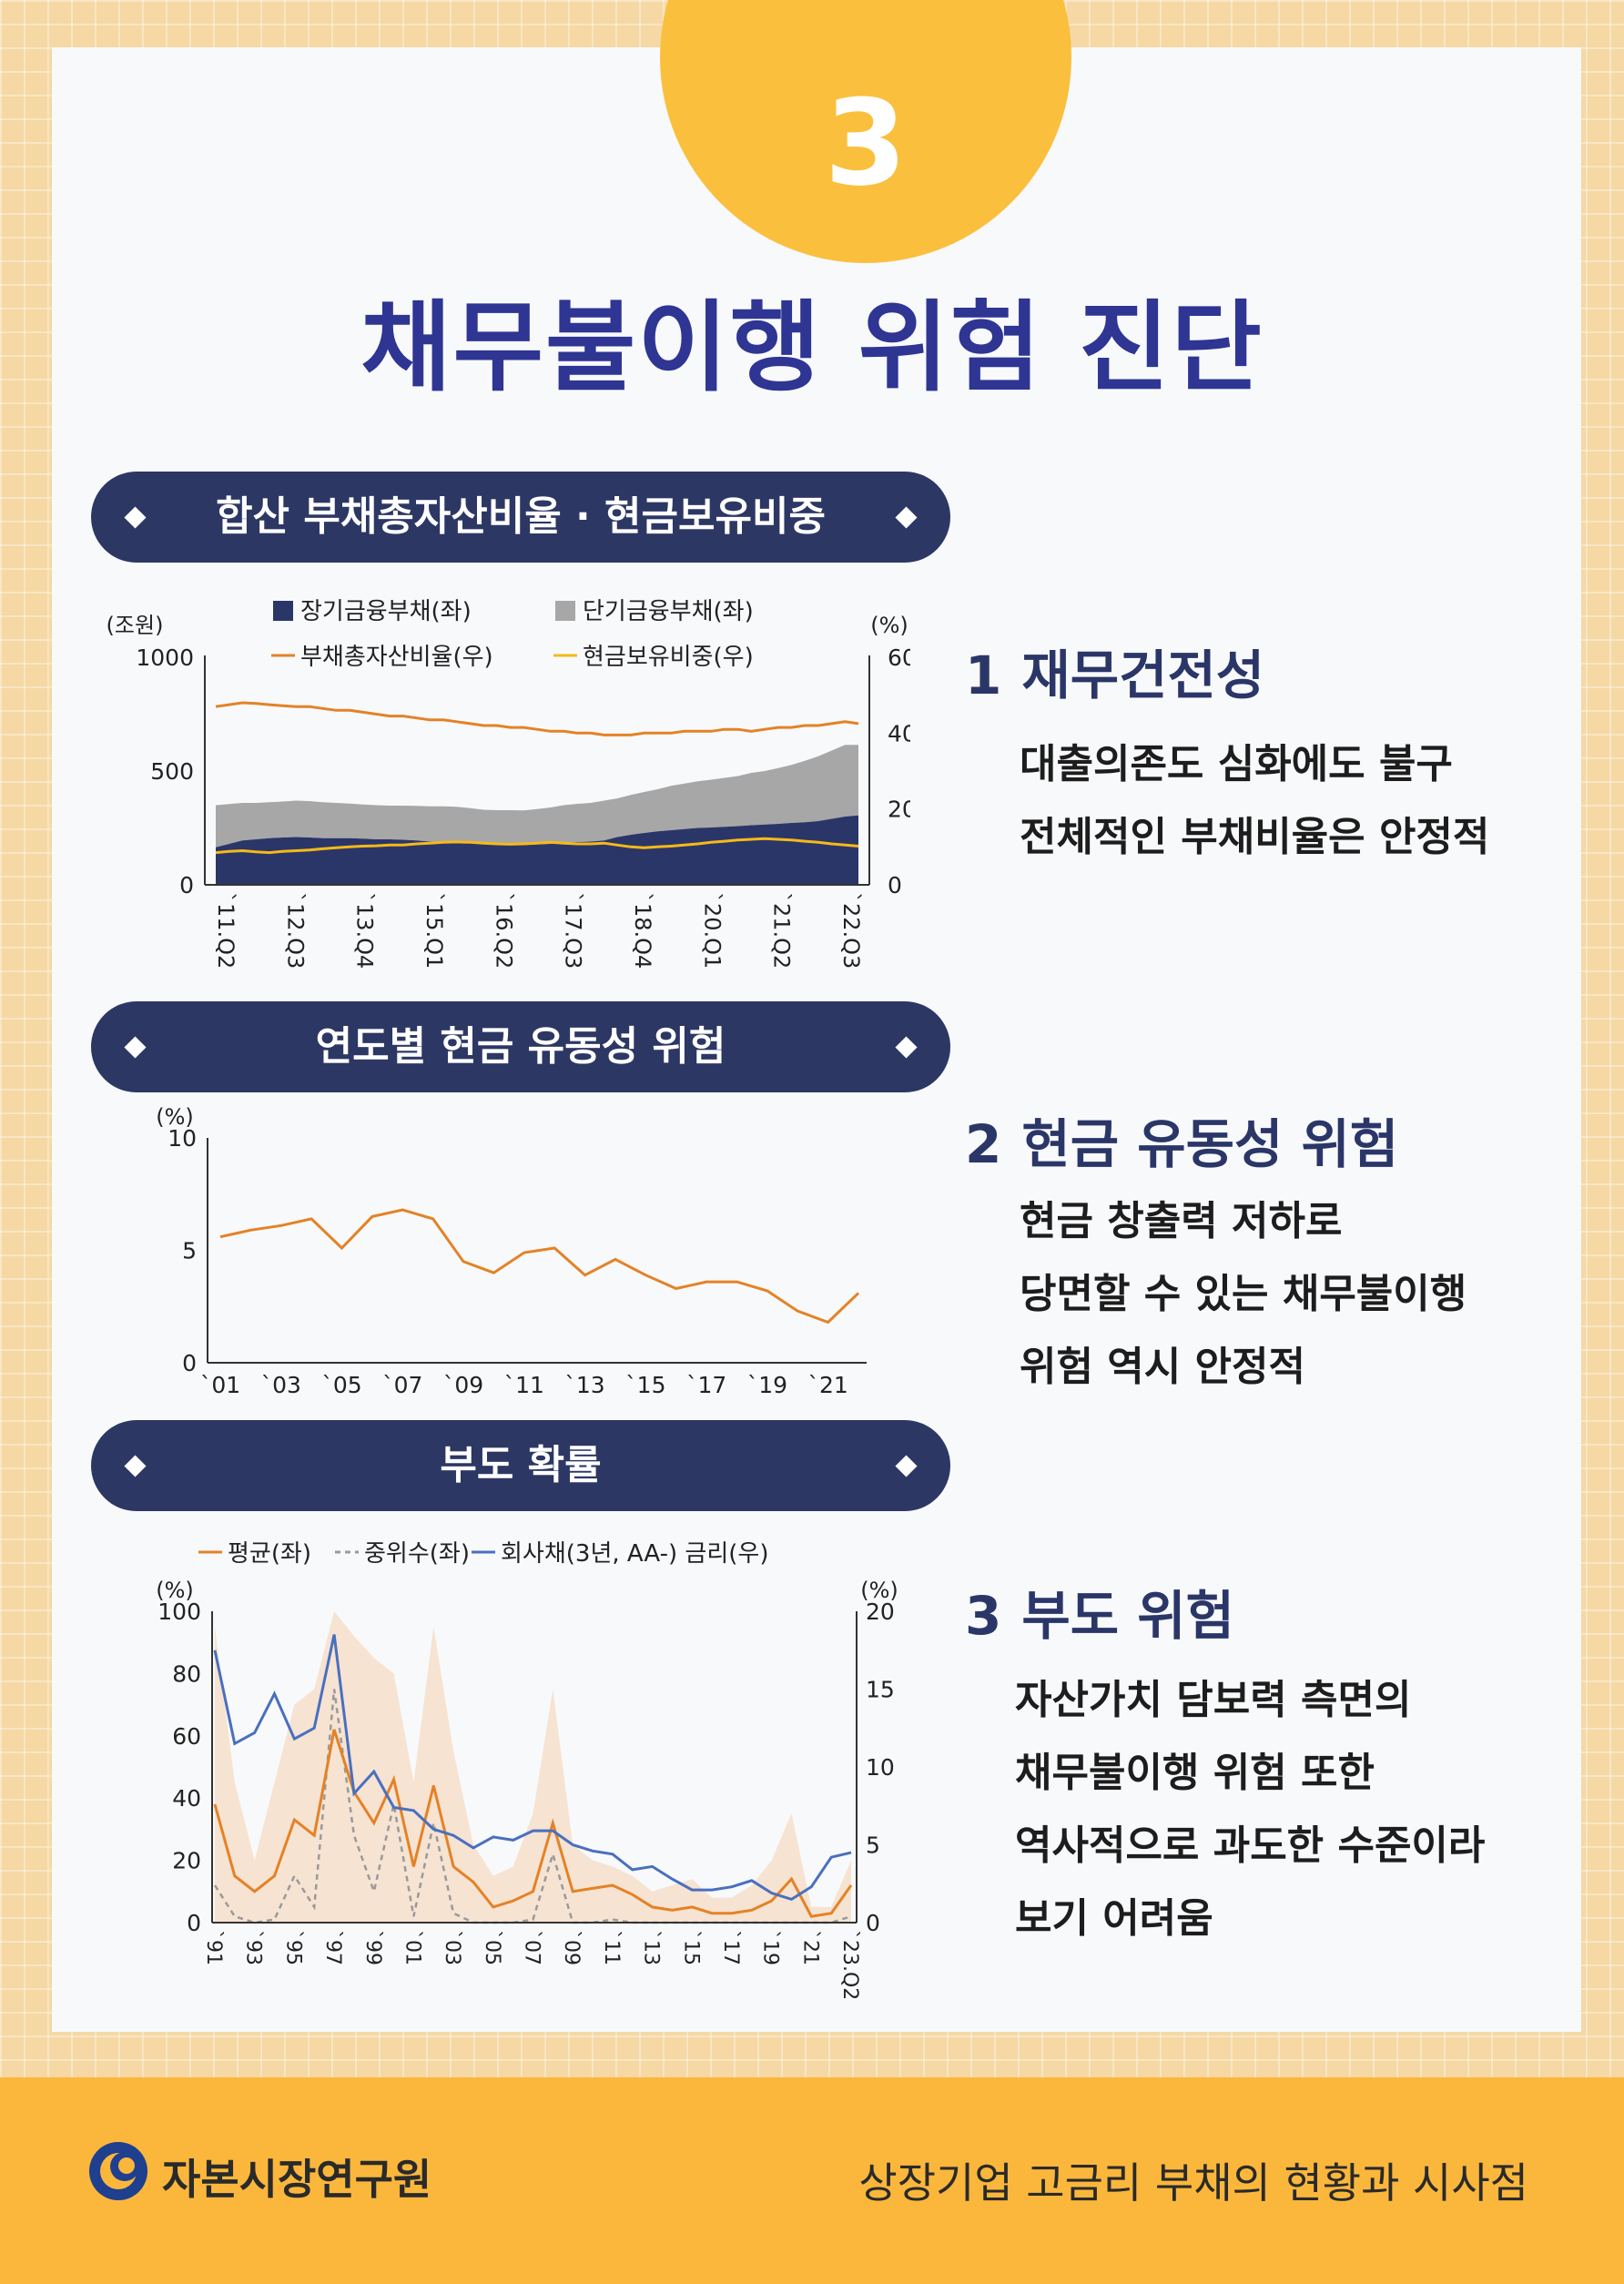  I want to click on chart3-legend: 평균(좌) 중위수(좌) 회사채(3년, AA-) 금리(우), so click(483, 1554).